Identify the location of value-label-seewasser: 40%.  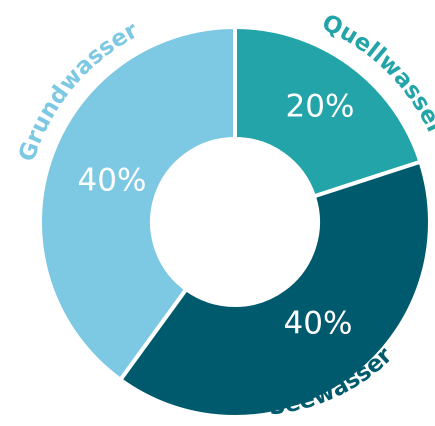
(318, 324).